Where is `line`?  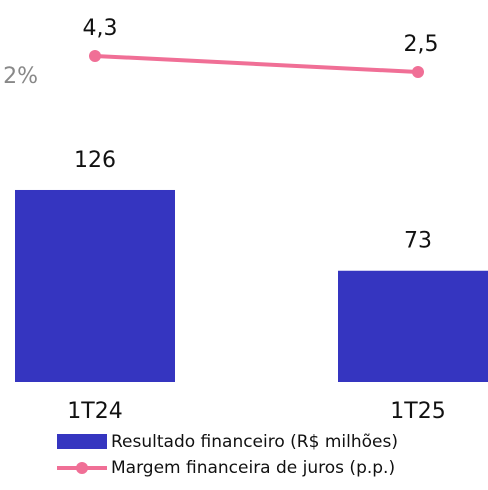 line is located at coordinates (256, 63).